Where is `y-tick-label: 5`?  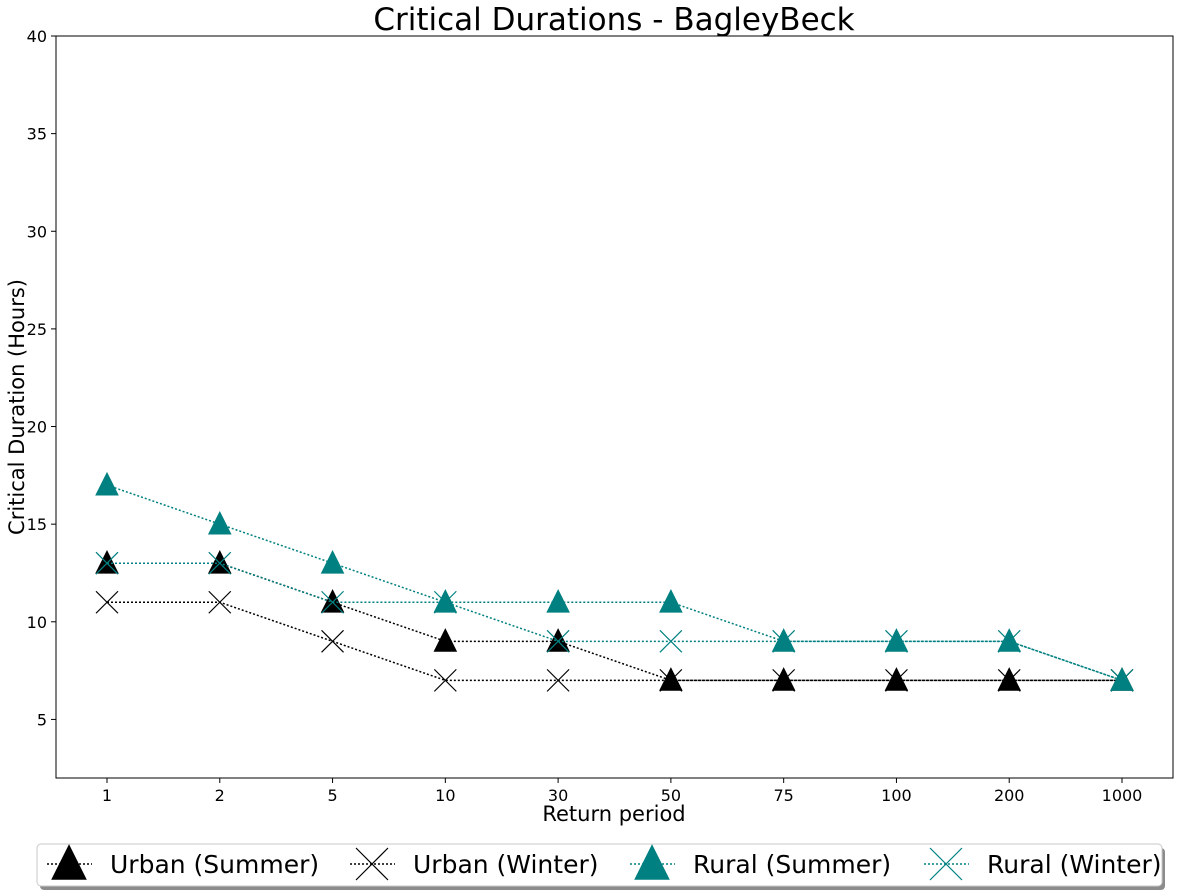
y-tick-label: 5 is located at coordinates (42, 719).